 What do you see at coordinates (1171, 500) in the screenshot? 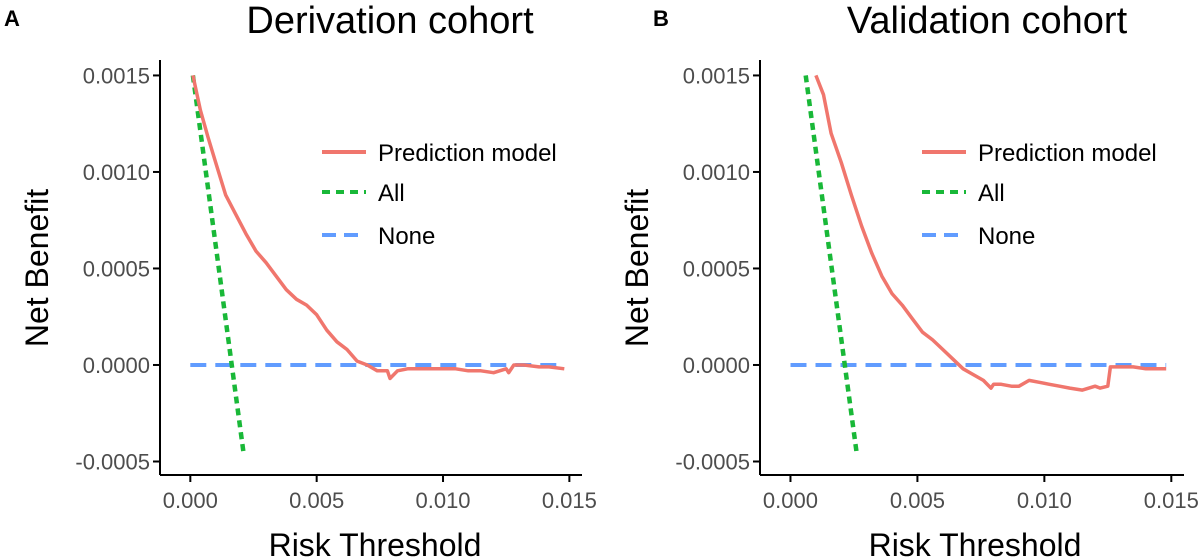
I see `panel-b-x-tick-label: 0.015` at bounding box center [1171, 500].